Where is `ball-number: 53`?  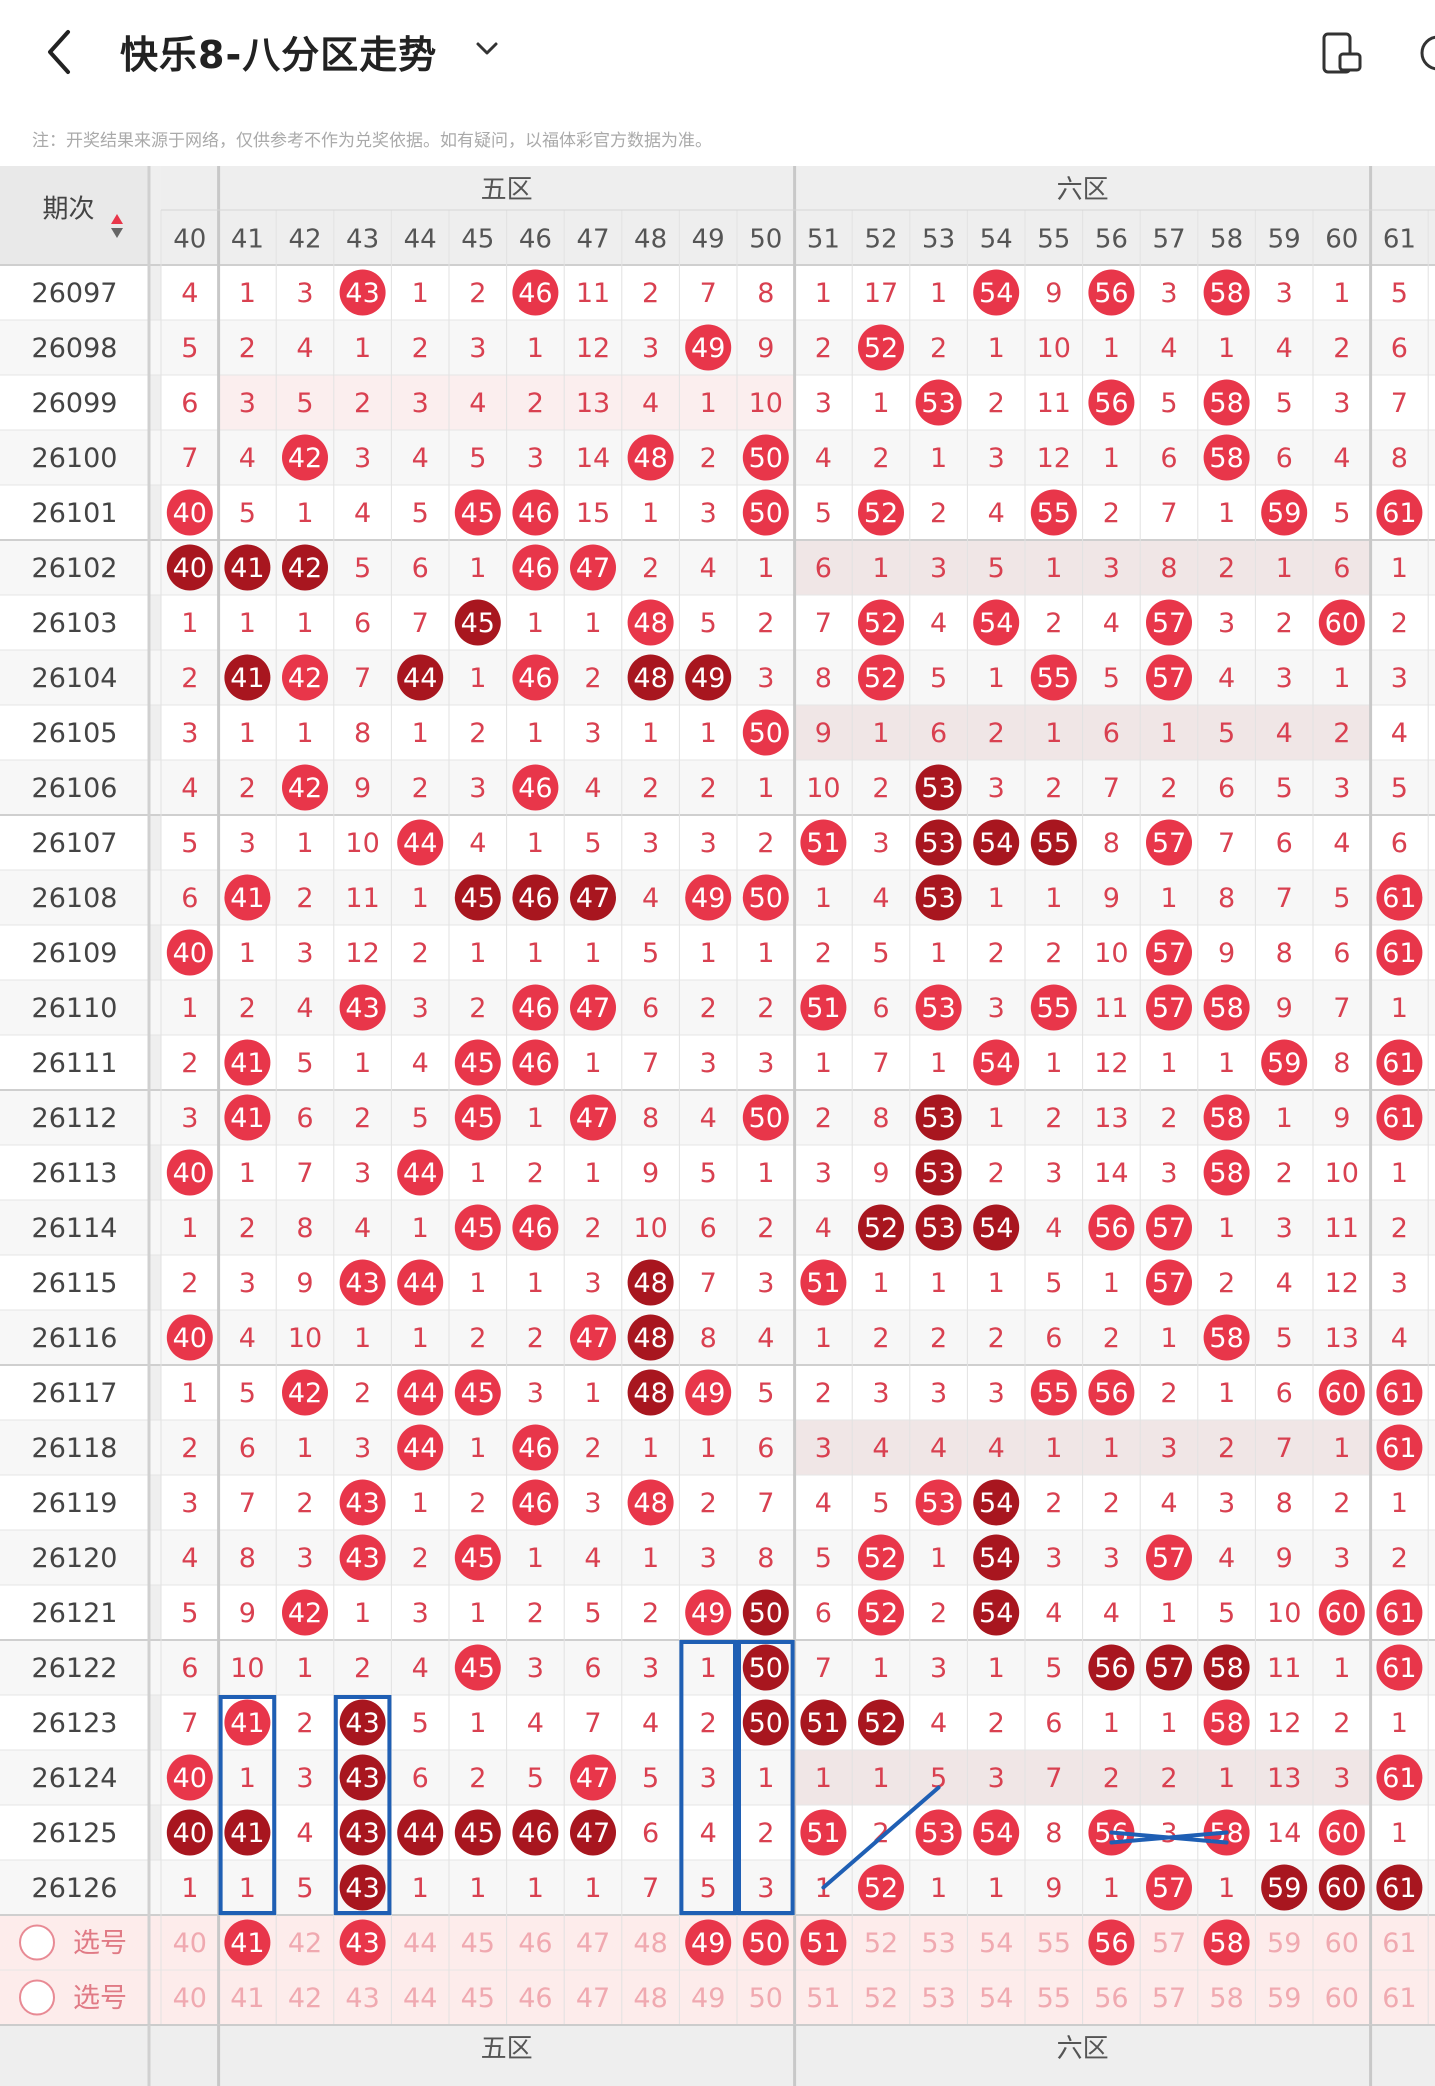
ball-number: 53 is located at coordinates (938, 1008).